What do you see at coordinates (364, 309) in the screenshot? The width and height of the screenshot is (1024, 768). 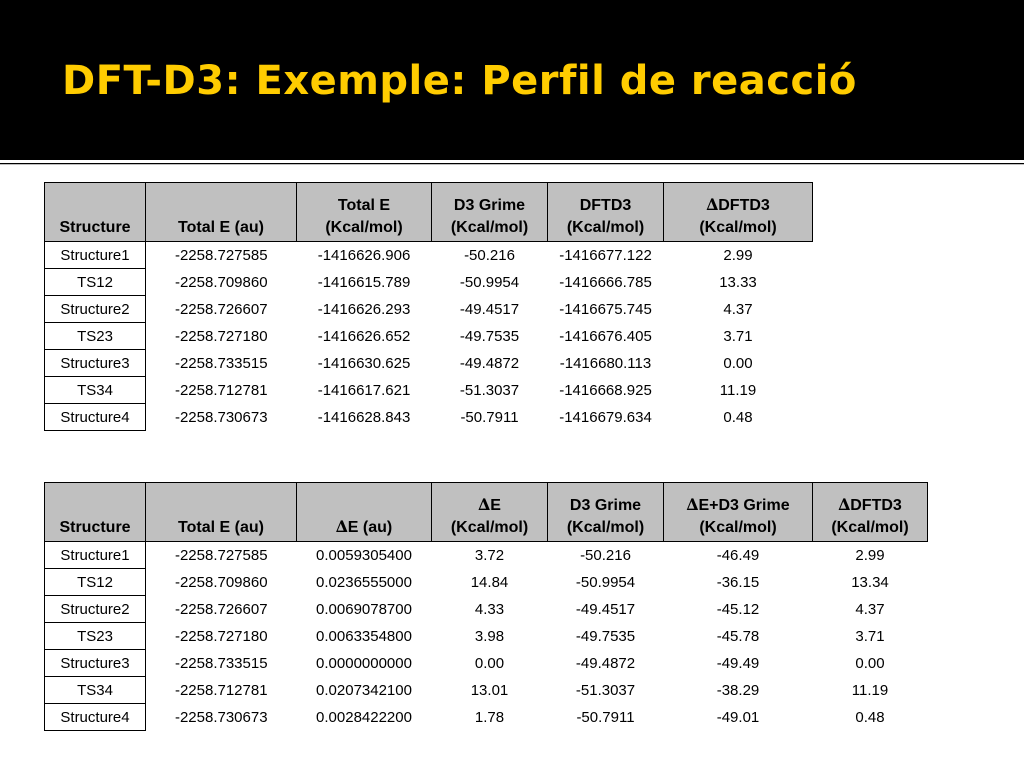 I see `value-cell: -1416626.293` at bounding box center [364, 309].